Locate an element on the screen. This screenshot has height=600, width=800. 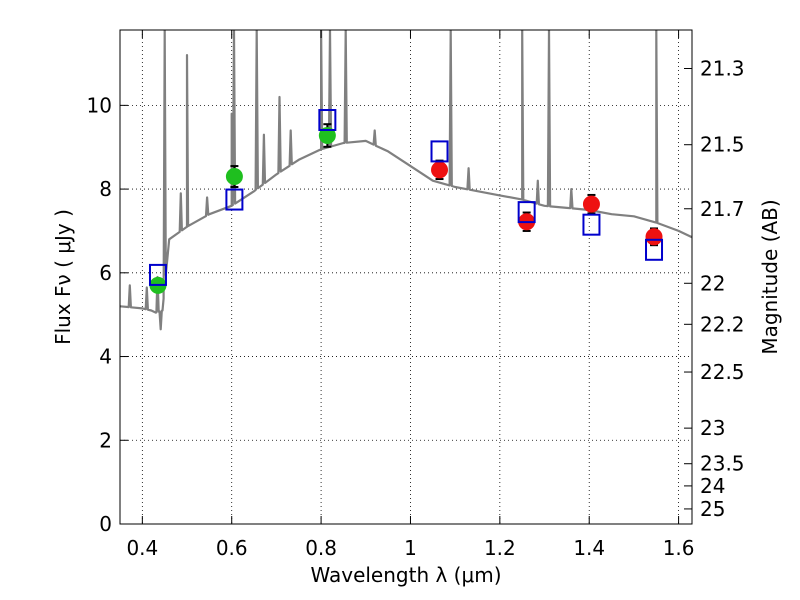
right-tick-label: 21.7 is located at coordinates (722, 209).